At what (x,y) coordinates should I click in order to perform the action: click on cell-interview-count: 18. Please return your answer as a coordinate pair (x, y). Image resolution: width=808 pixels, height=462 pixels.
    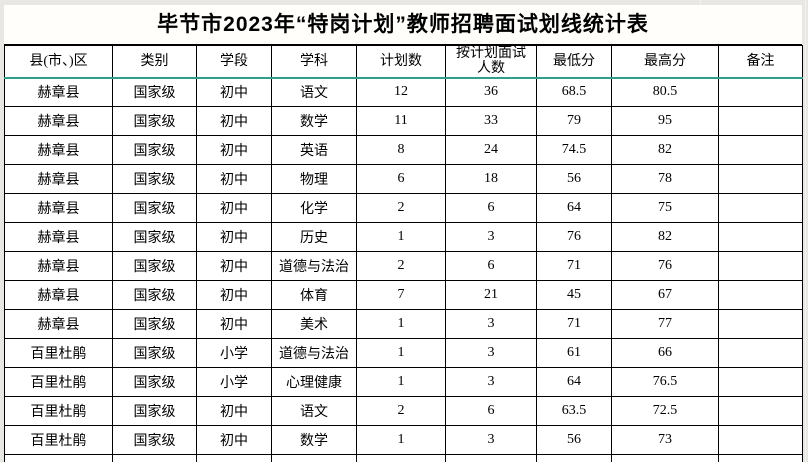
    Looking at the image, I should click on (491, 179).